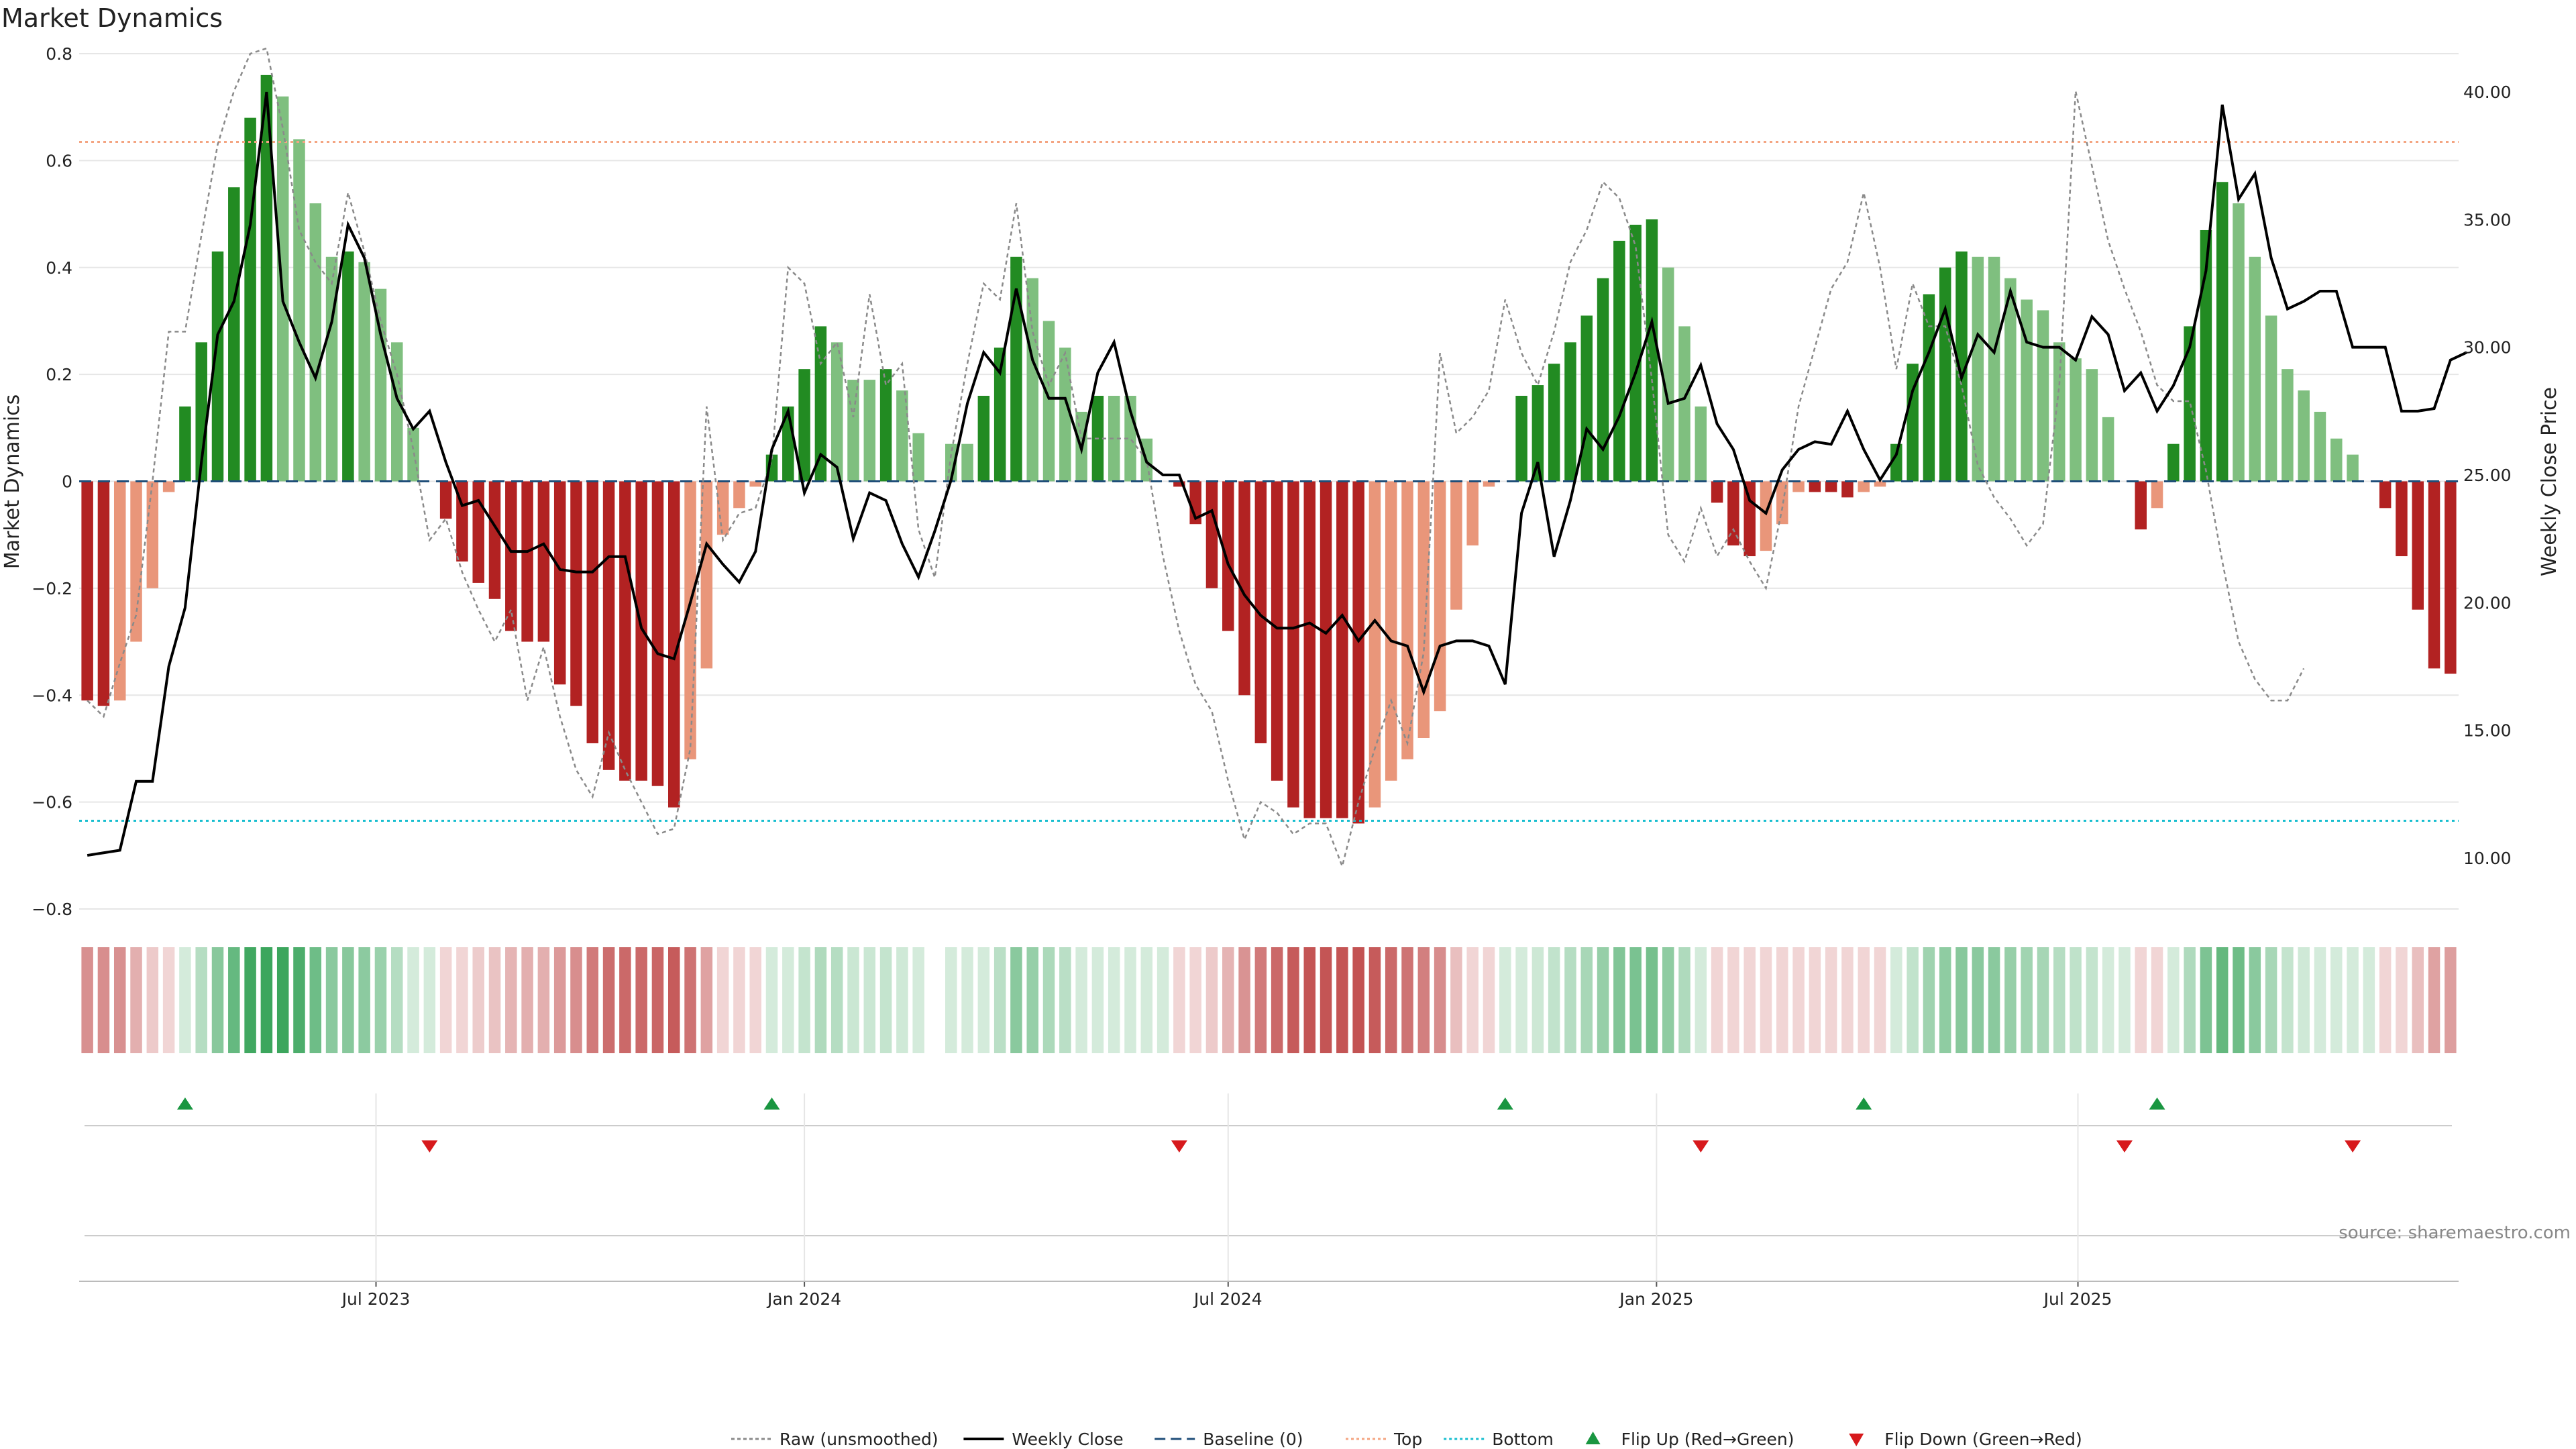  What do you see at coordinates (2455, 1233) in the screenshot?
I see `source-note: source: sharemaestro.com` at bounding box center [2455, 1233].